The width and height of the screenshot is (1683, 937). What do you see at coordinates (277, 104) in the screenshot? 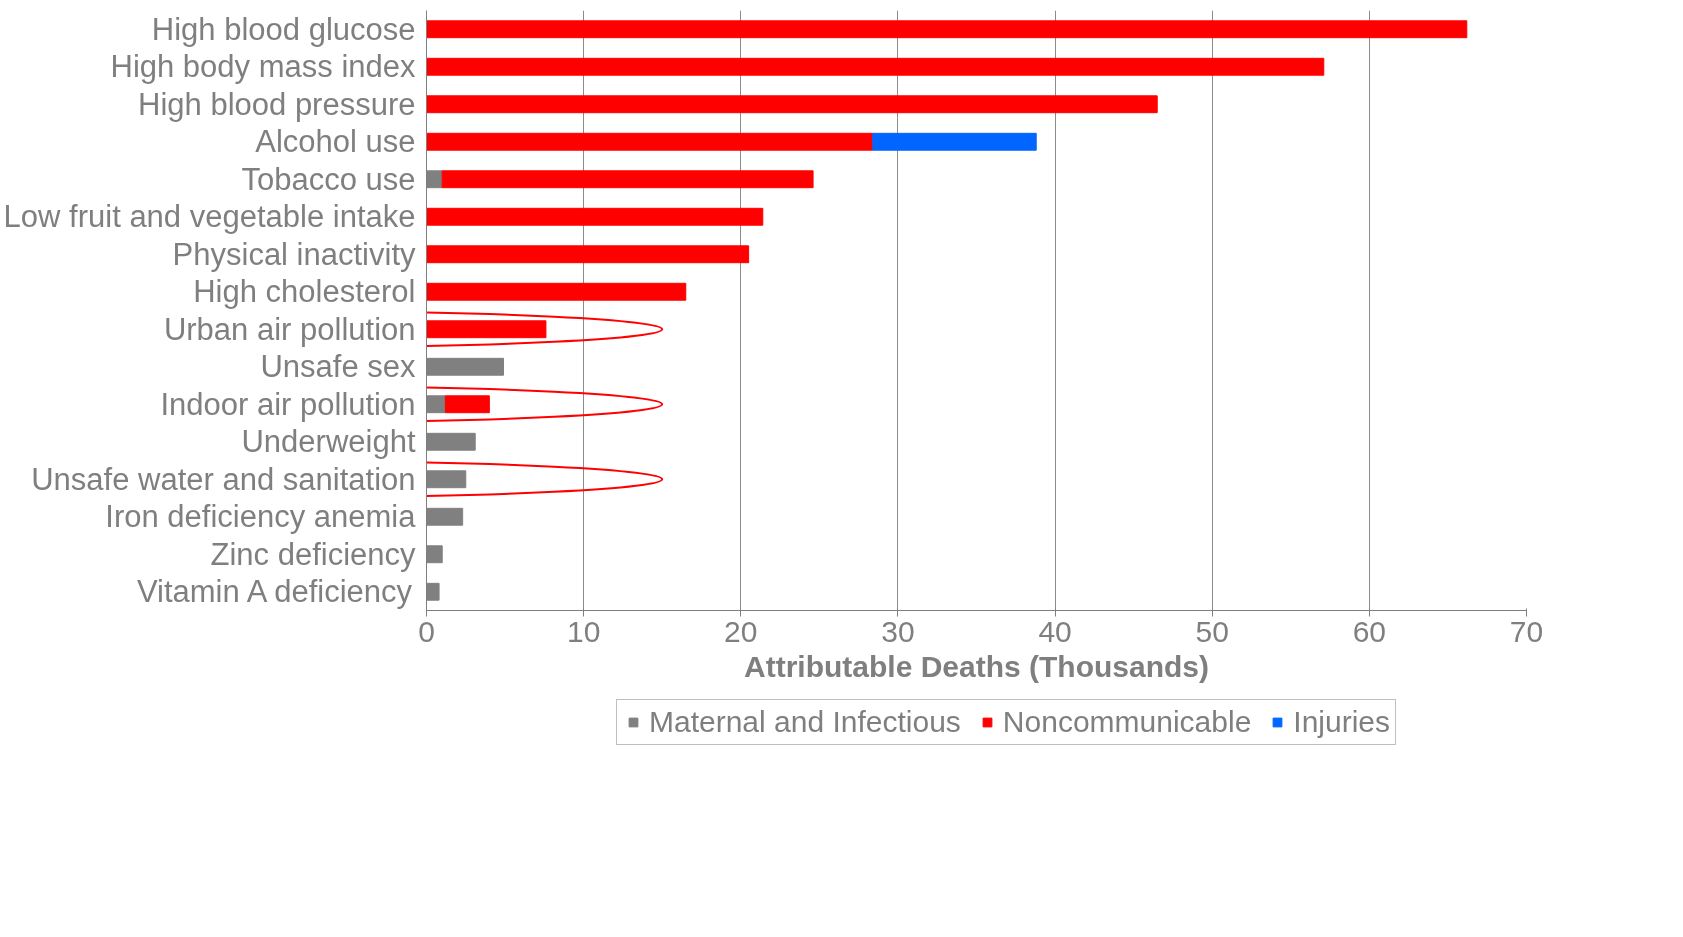
I see `y-tick-label: High blood pressure` at bounding box center [277, 104].